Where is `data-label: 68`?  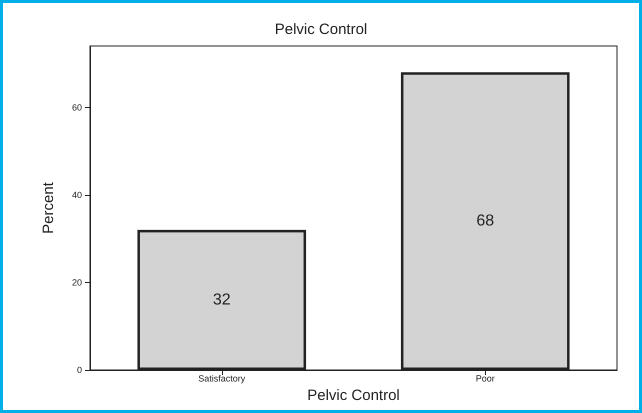
data-label: 68 is located at coordinates (485, 221).